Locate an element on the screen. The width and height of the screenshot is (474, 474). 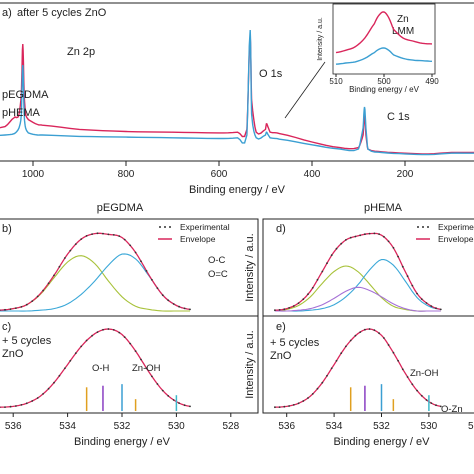
inset-title-line: LMM is located at coordinates (403, 31).